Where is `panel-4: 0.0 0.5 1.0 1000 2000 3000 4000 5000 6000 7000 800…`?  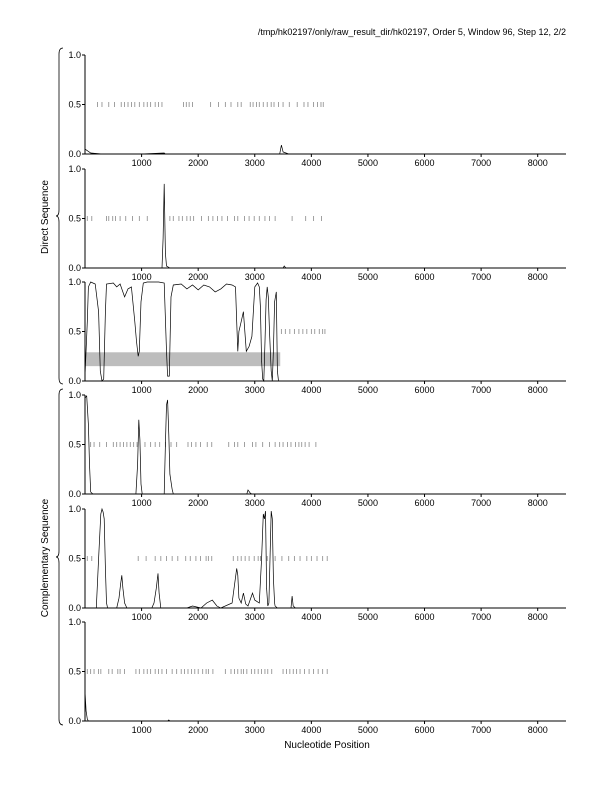
panel-4: 0.0 0.5 1.0 1000 2000 3000 4000 5000 6000 7000 800… is located at coordinates (317, 449).